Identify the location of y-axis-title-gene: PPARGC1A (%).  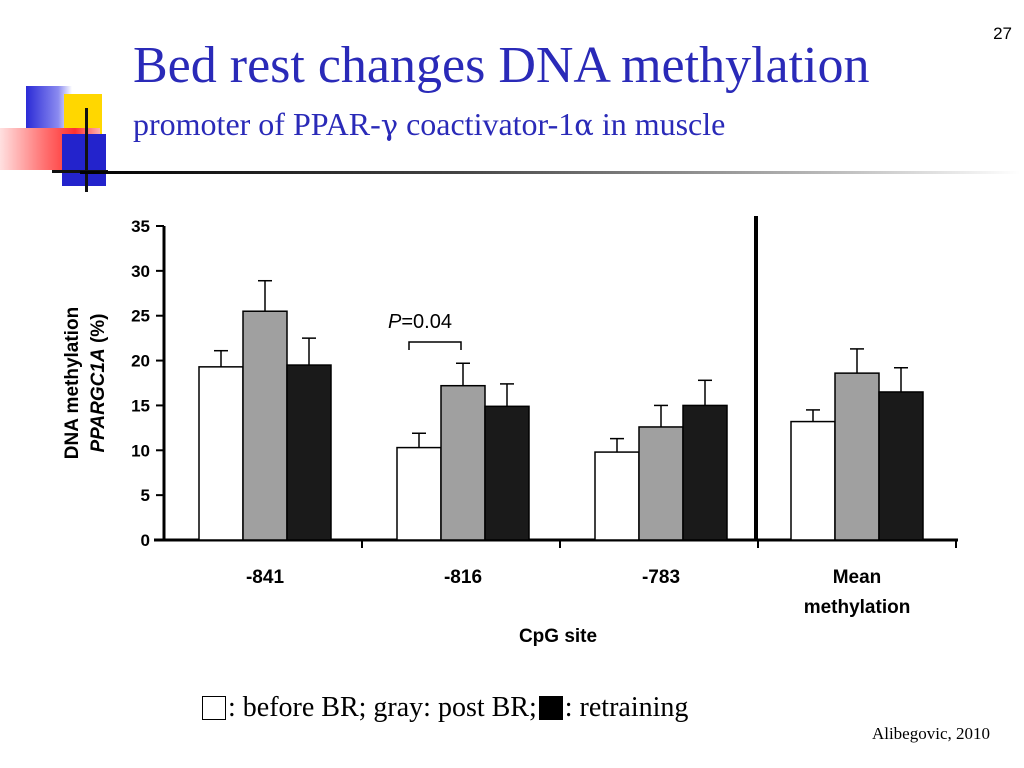
(98, 383).